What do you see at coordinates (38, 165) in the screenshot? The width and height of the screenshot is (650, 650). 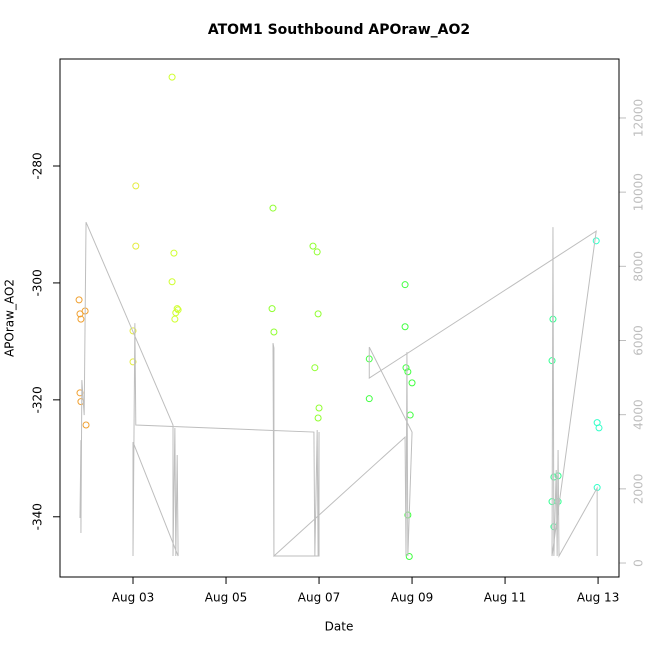 I see `y-tick-label: -280` at bounding box center [38, 165].